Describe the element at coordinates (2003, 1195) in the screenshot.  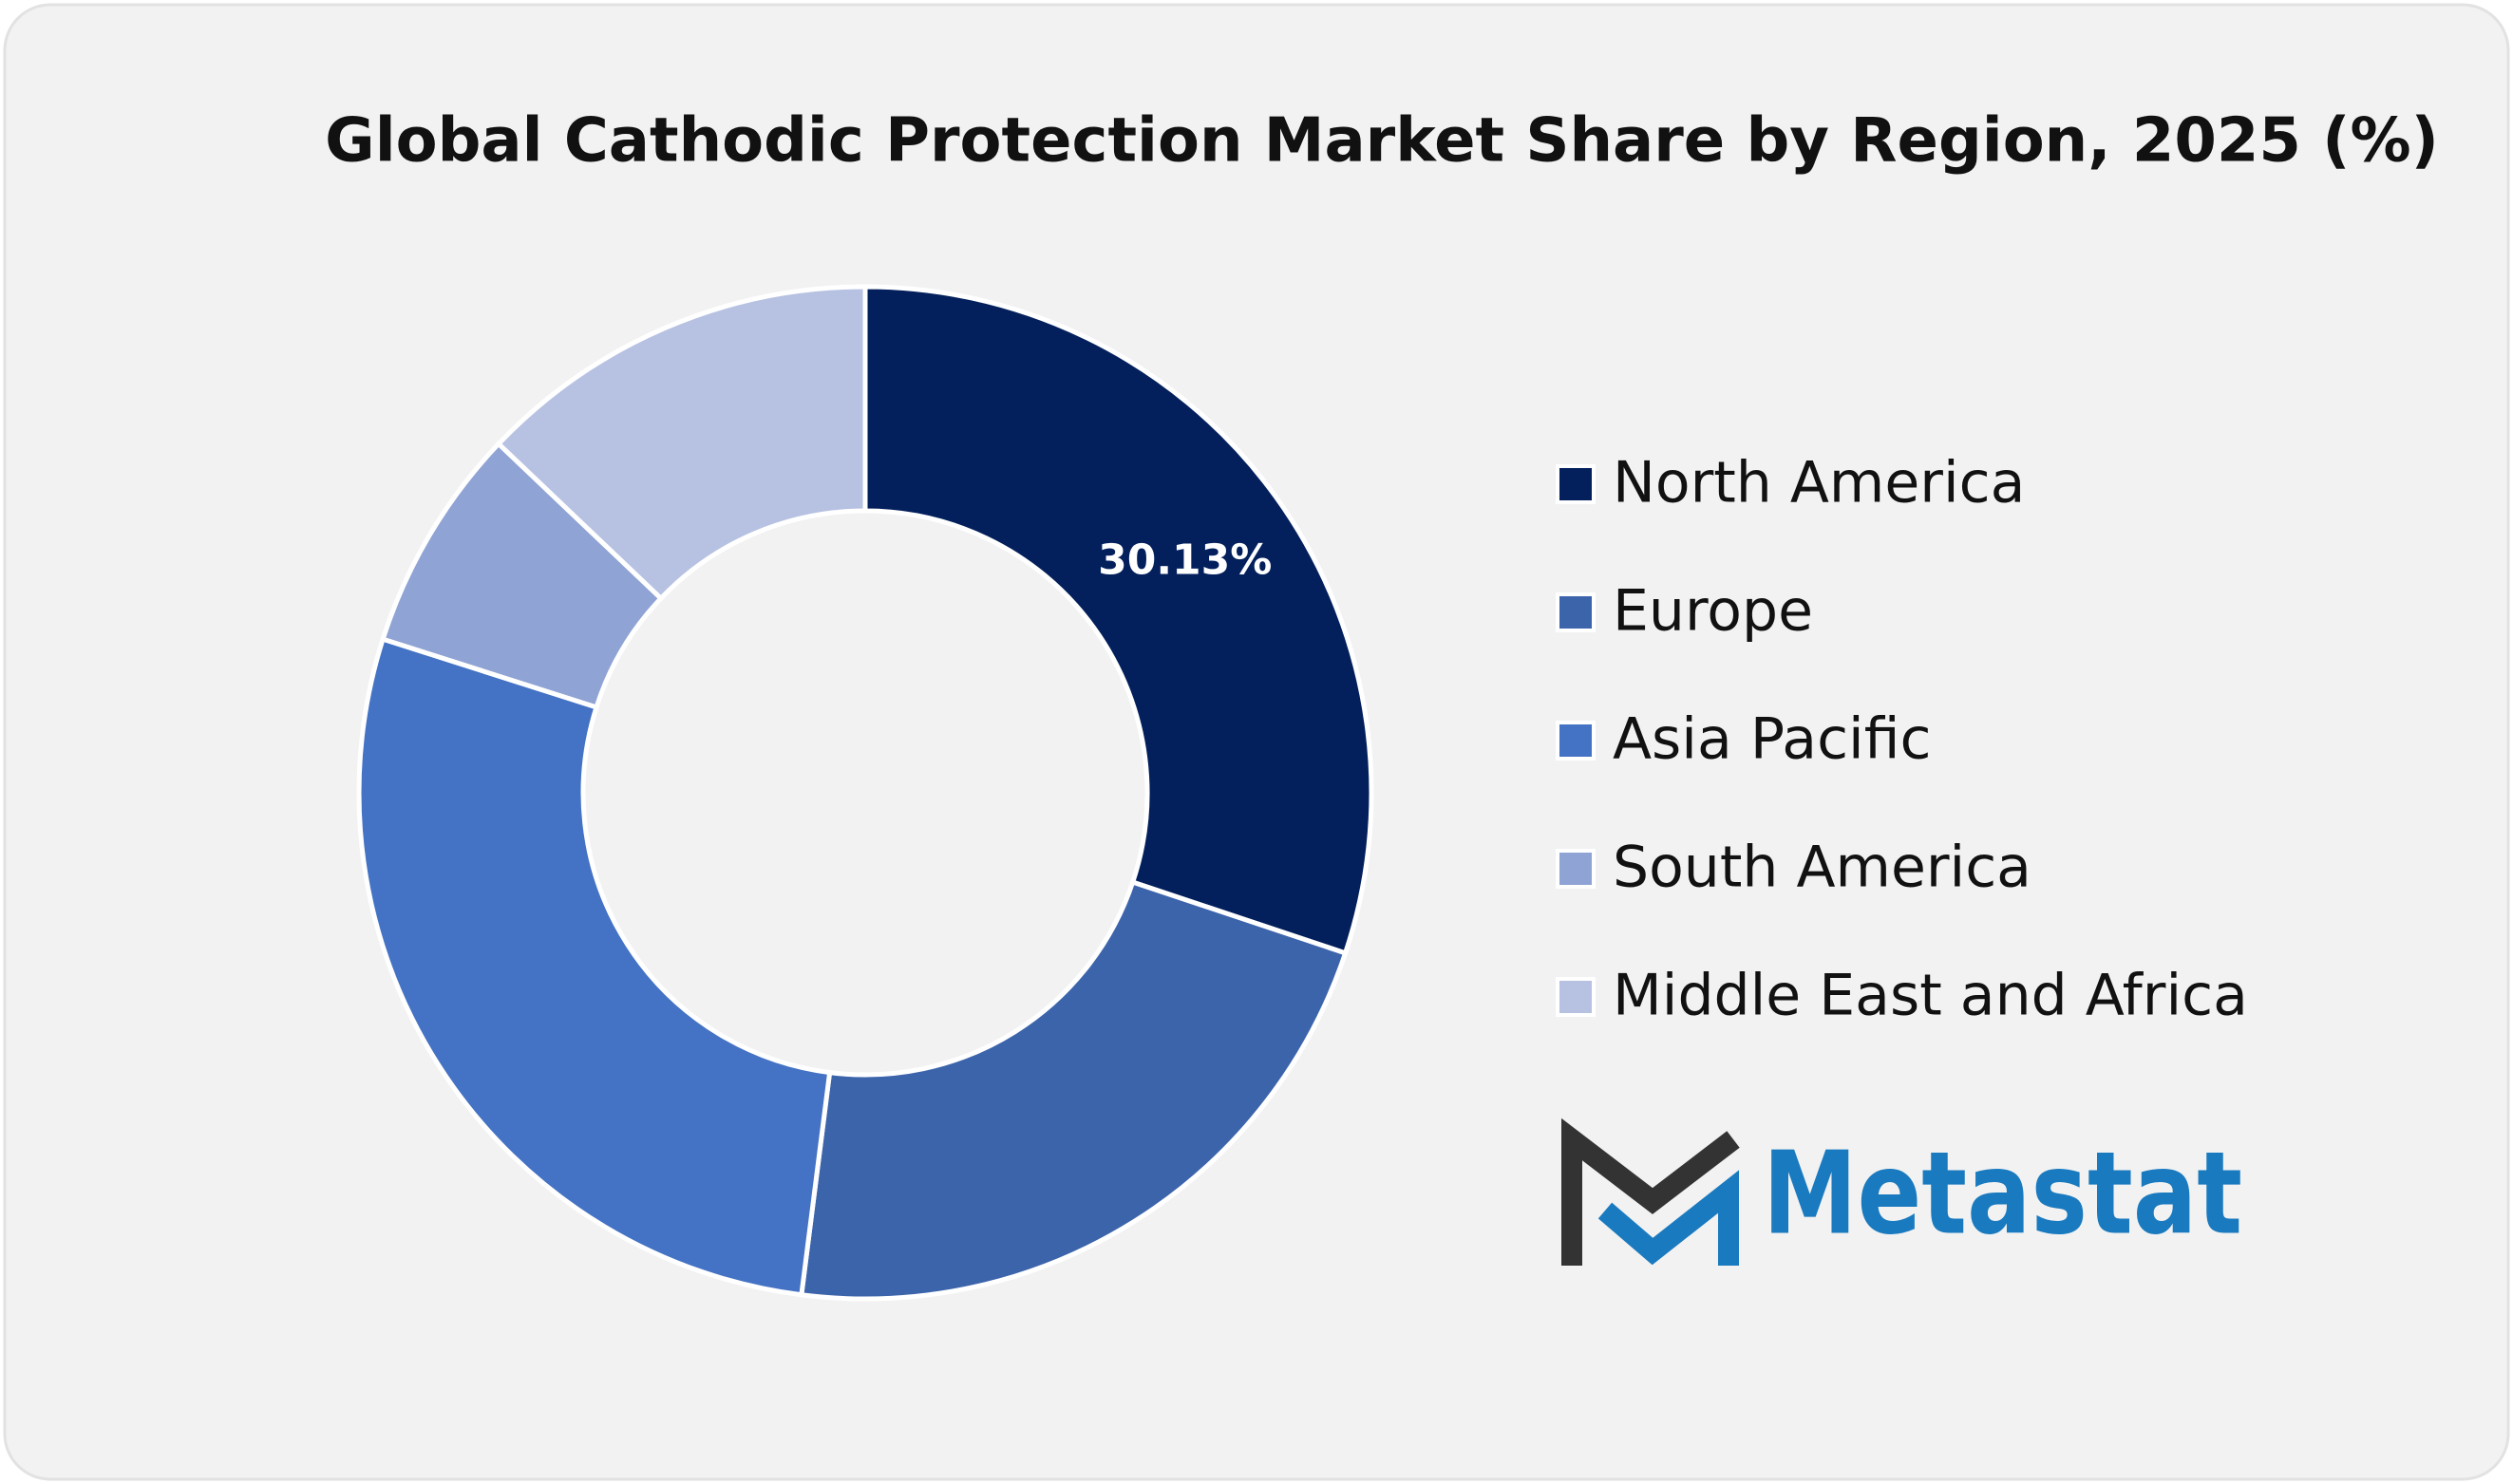
I see `logo-text: Metastat` at that location.